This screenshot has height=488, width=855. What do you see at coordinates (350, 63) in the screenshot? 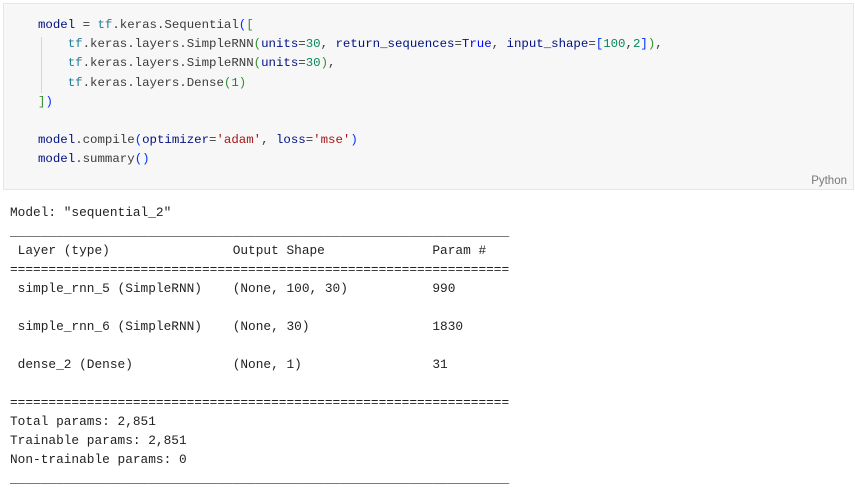
I see `code-line: tf.keras.layers.SimpleRNN(units=30),` at bounding box center [350, 63].